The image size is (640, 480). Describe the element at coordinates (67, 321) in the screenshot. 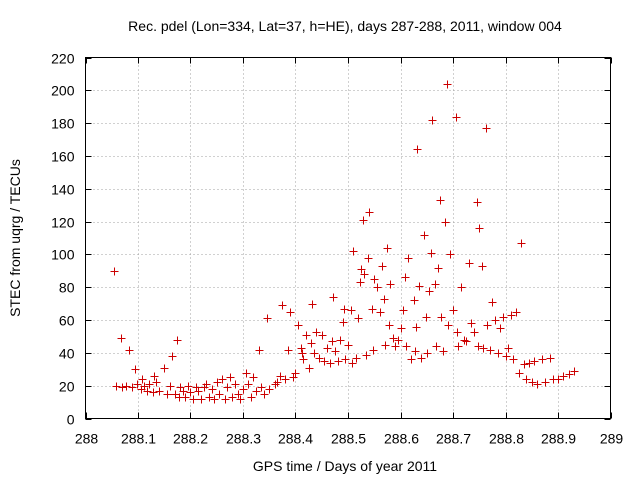

I see `y-tick-label: 60` at that location.